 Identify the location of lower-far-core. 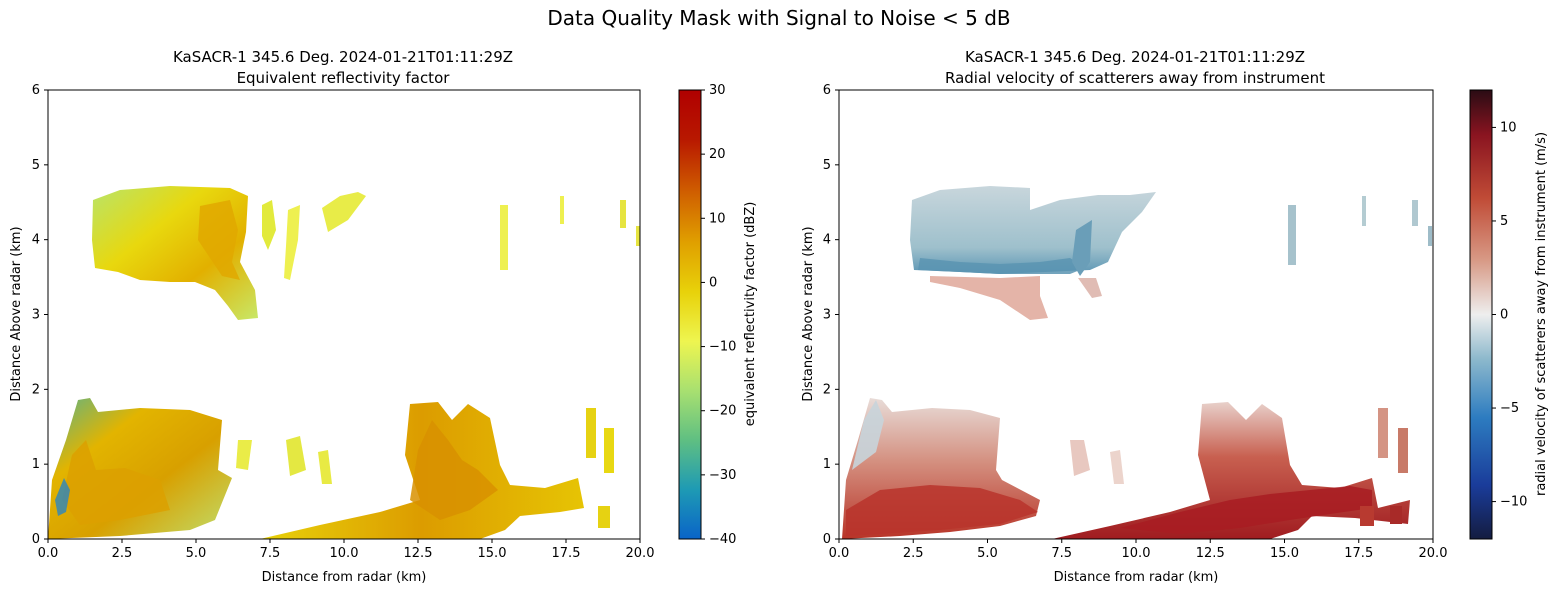
(454, 470).